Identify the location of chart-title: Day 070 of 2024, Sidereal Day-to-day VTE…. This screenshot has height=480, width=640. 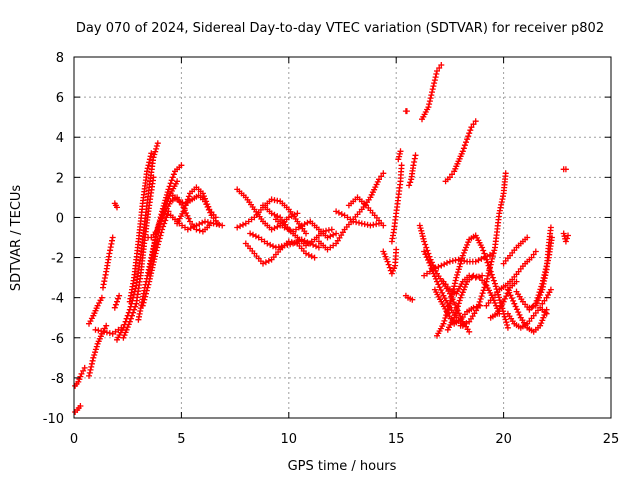
(340, 28).